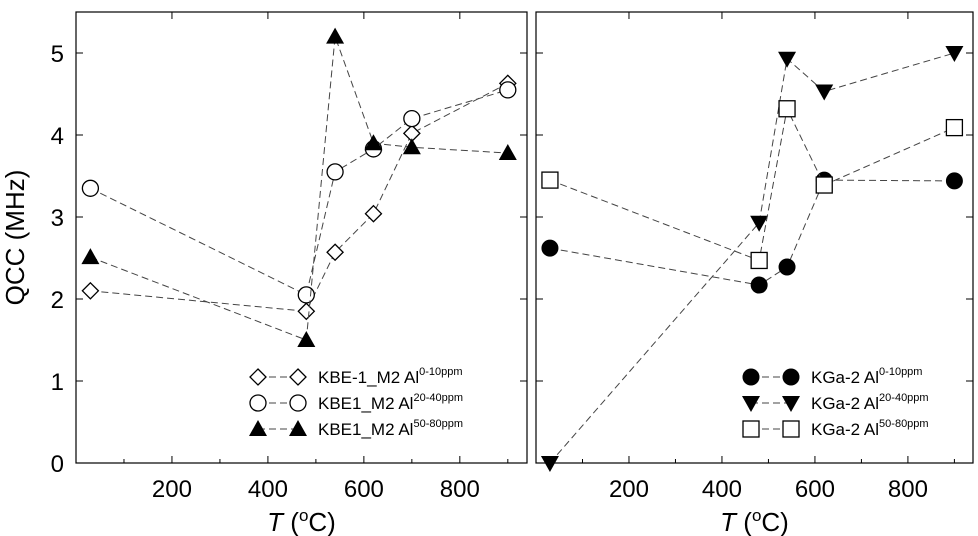 Image resolution: width=978 pixels, height=536 pixels. I want to click on legend-label: KGa-2 Al20-40ppm, so click(870, 402).